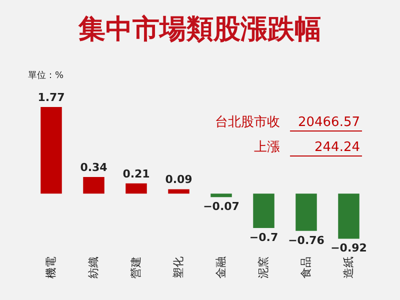 This screenshot has height=300, width=400. I want to click on x-tick-label: 機電, so click(51, 267).